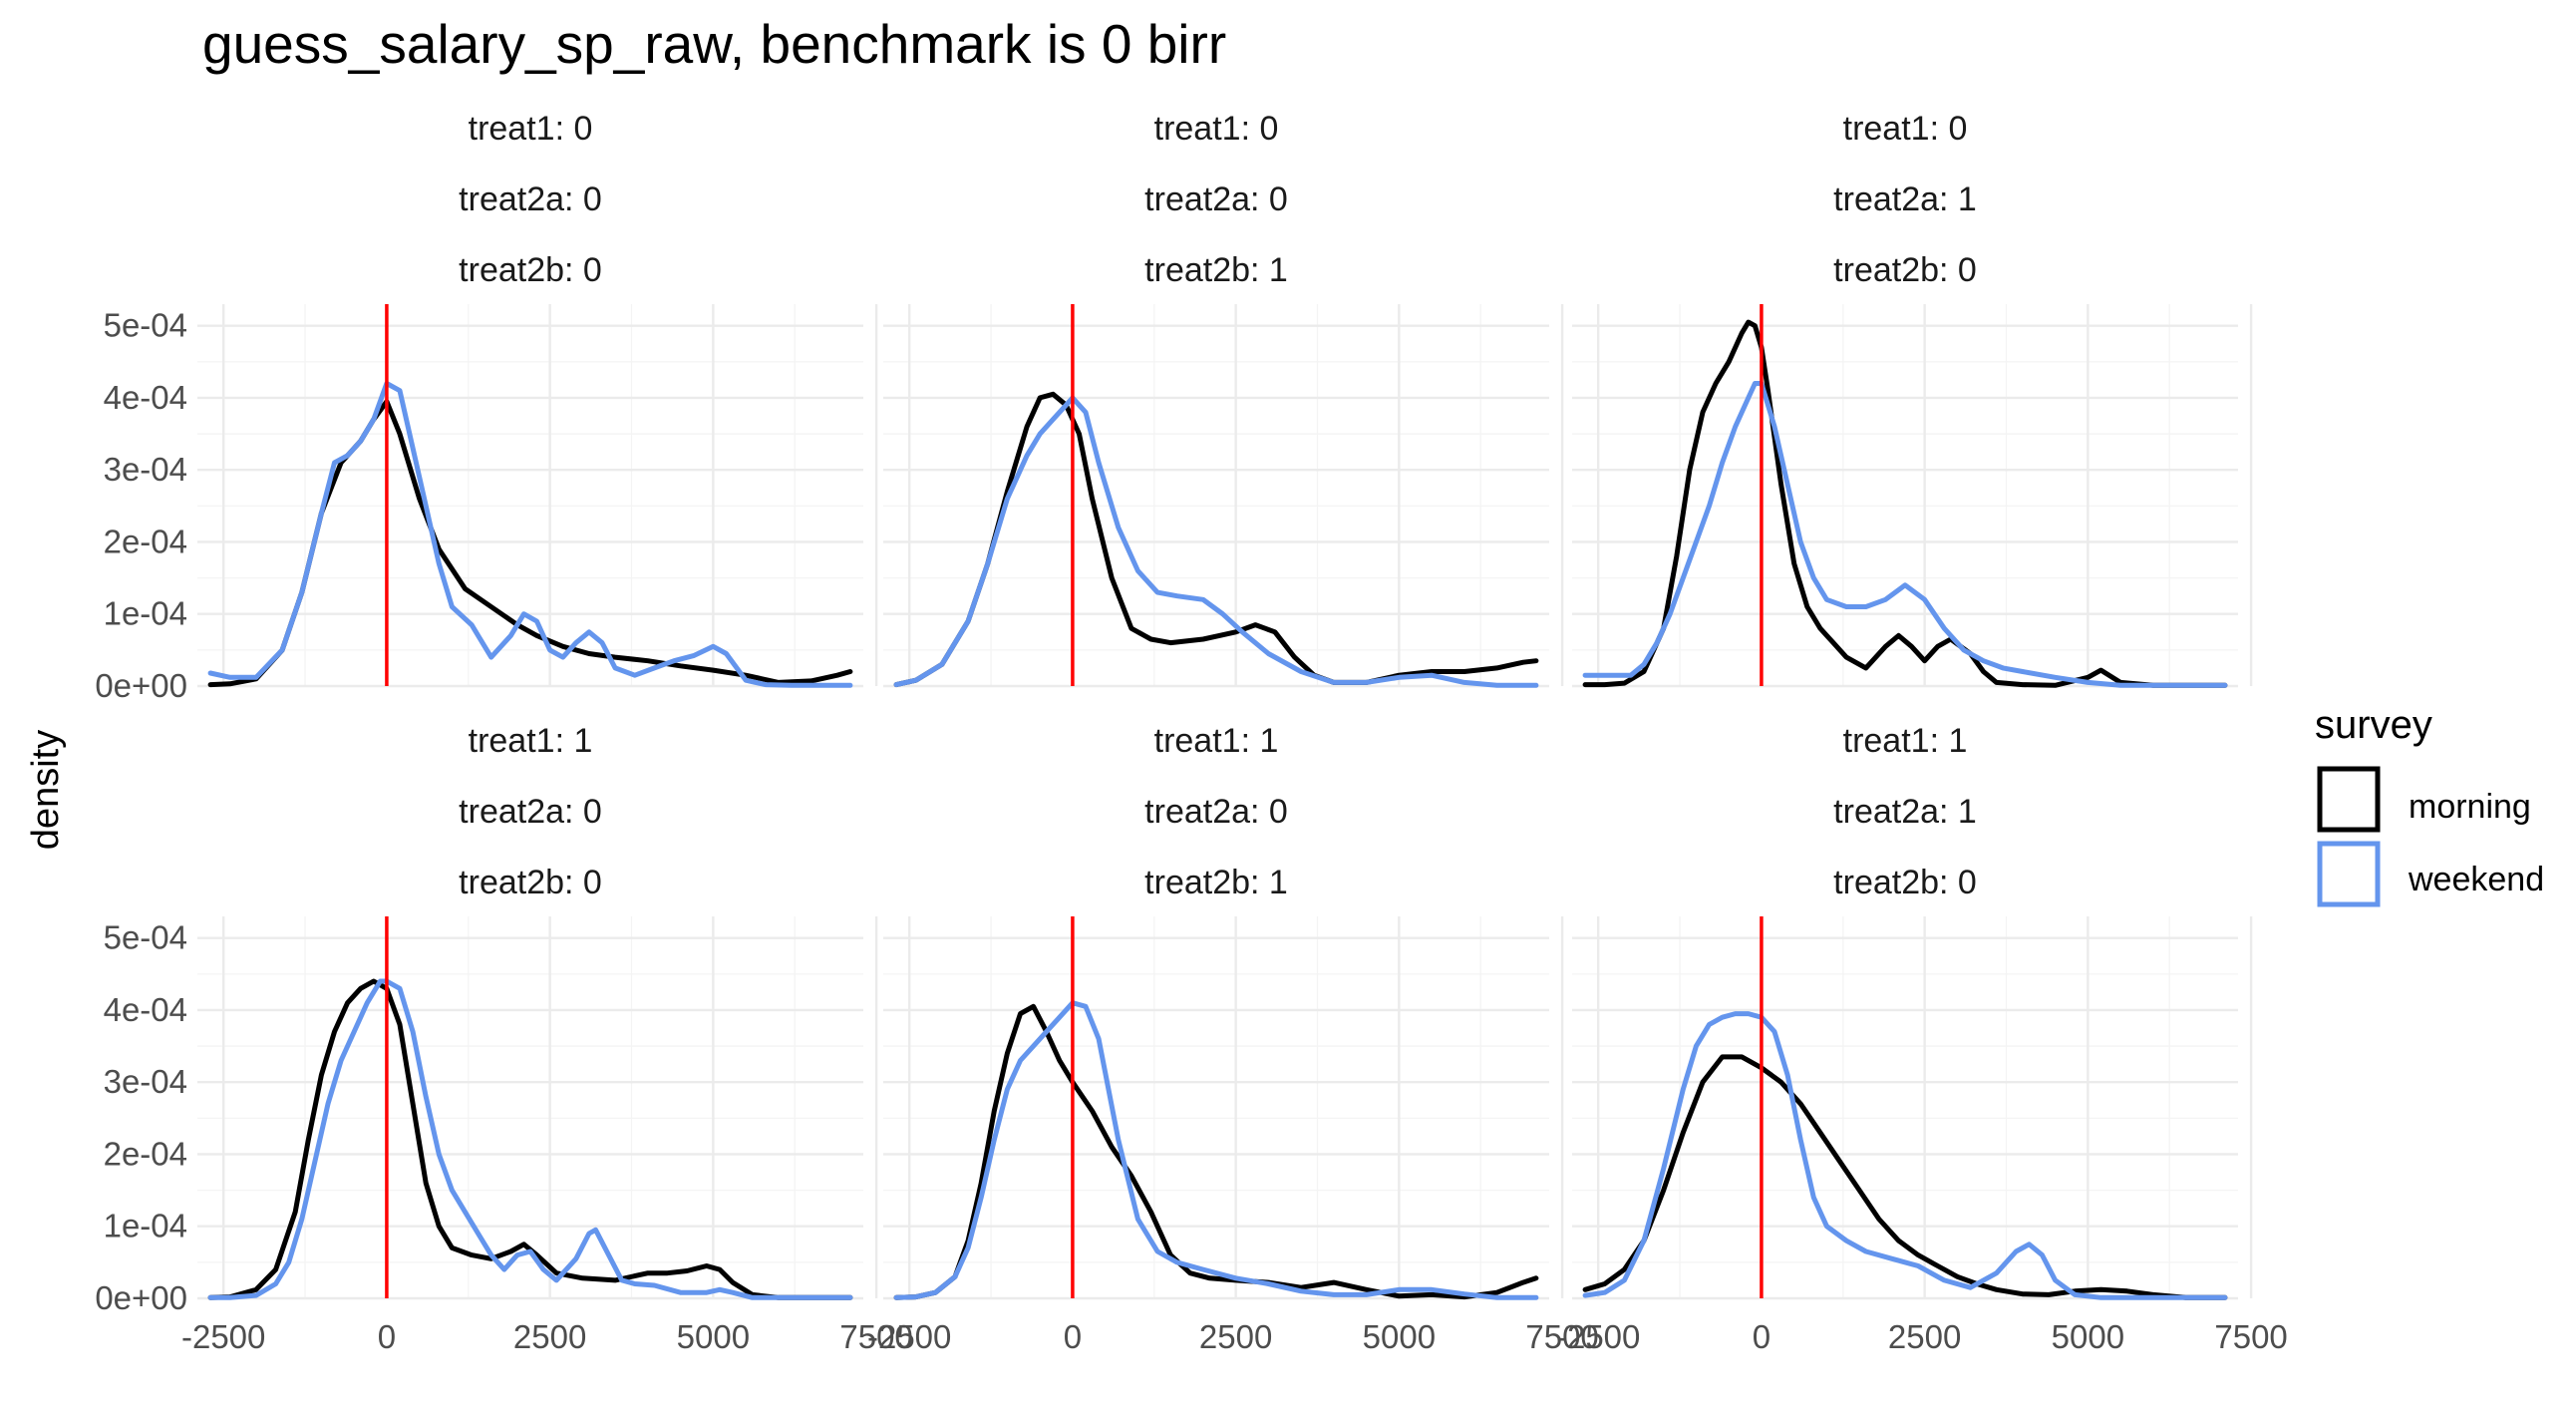 This screenshot has height=1417, width=2576. I want to click on facet-panel: treat1: 0 treat2a: 0 treat2b: 1, so click(1223, 399).